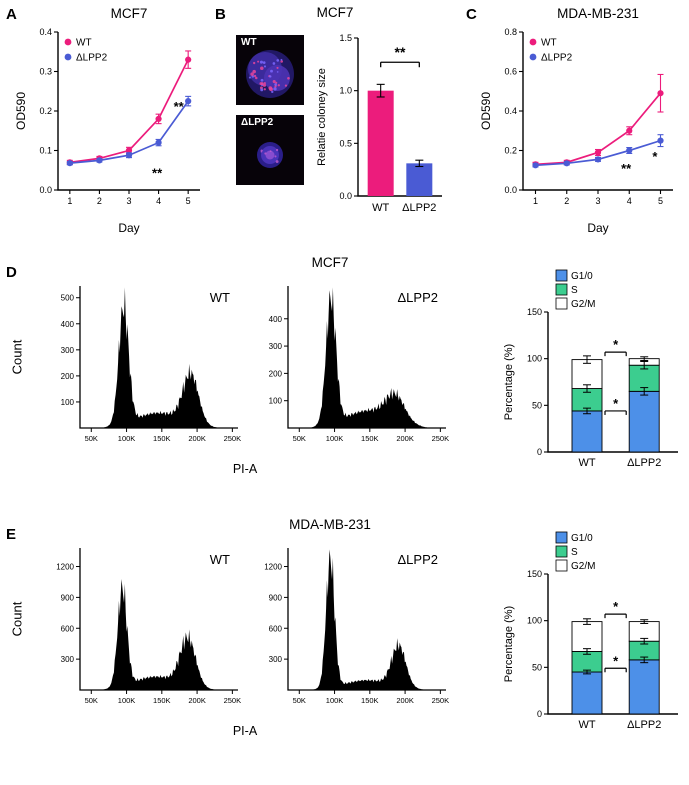 The width and height of the screenshot is (689, 785). Describe the element at coordinates (249, 42) in the screenshot. I see `wt-colony-label: WT` at that location.